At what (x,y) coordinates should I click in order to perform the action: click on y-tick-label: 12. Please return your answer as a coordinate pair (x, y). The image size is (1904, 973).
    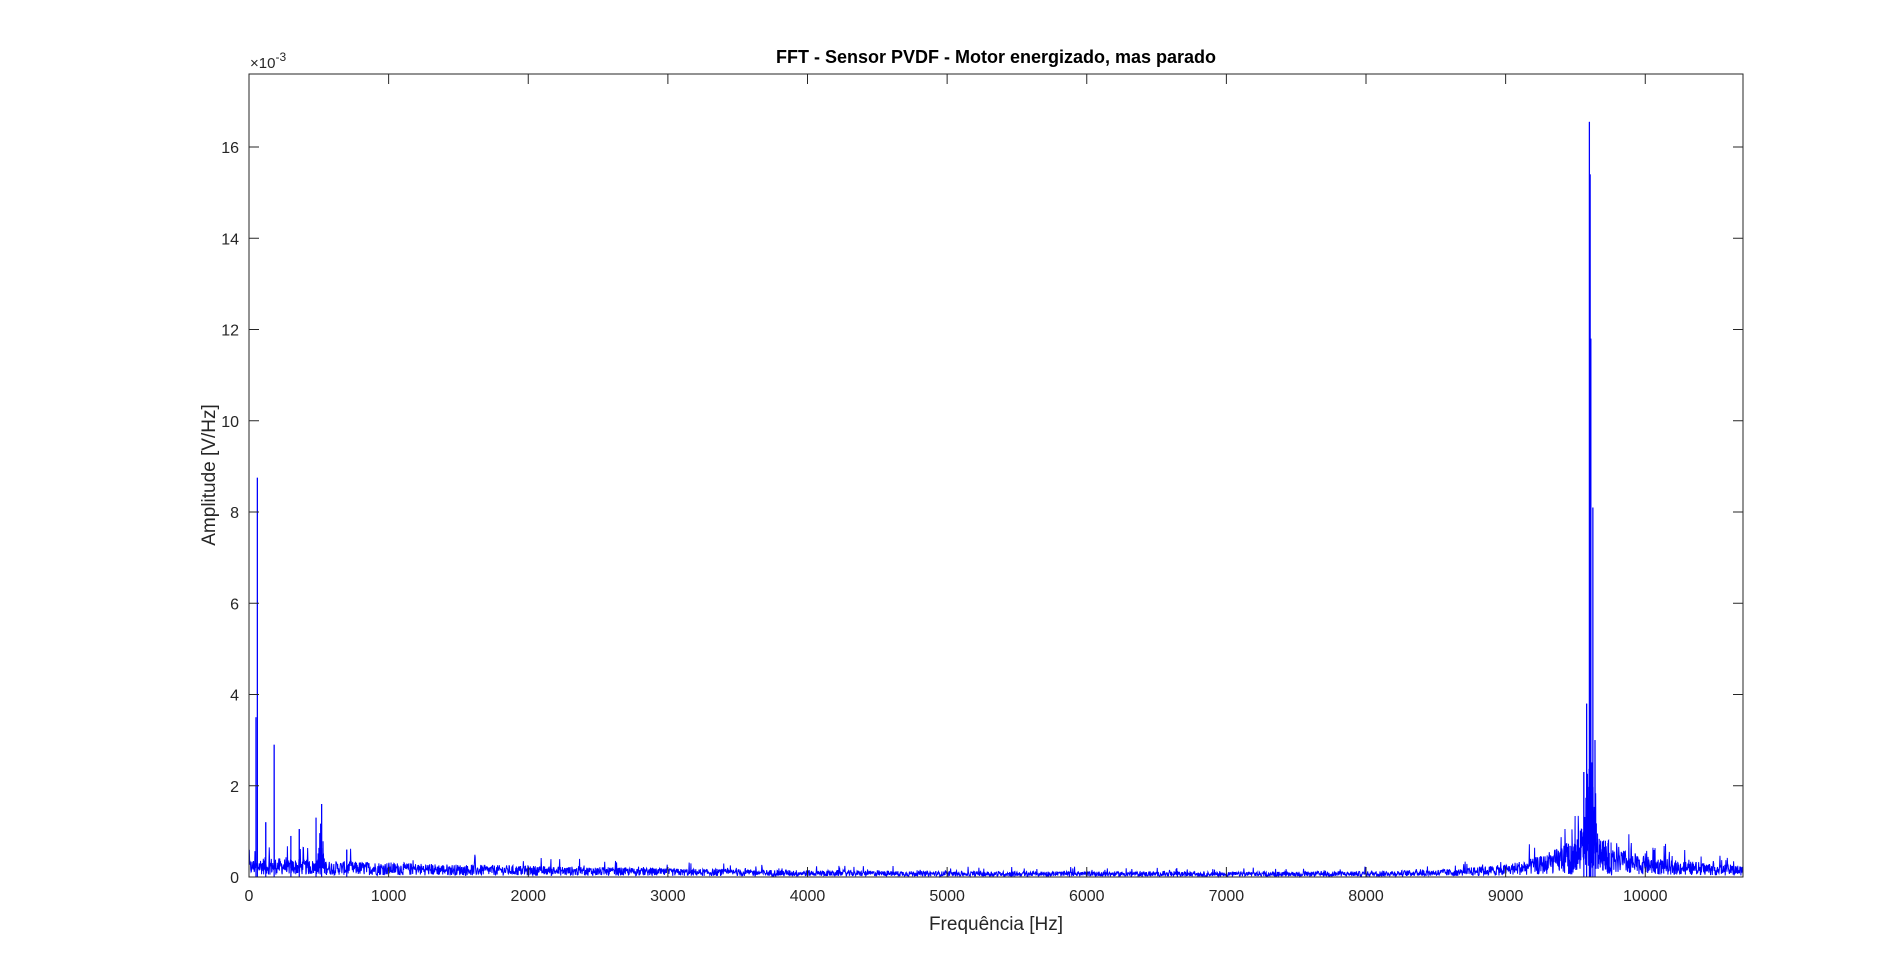
    Looking at the image, I should click on (230, 331).